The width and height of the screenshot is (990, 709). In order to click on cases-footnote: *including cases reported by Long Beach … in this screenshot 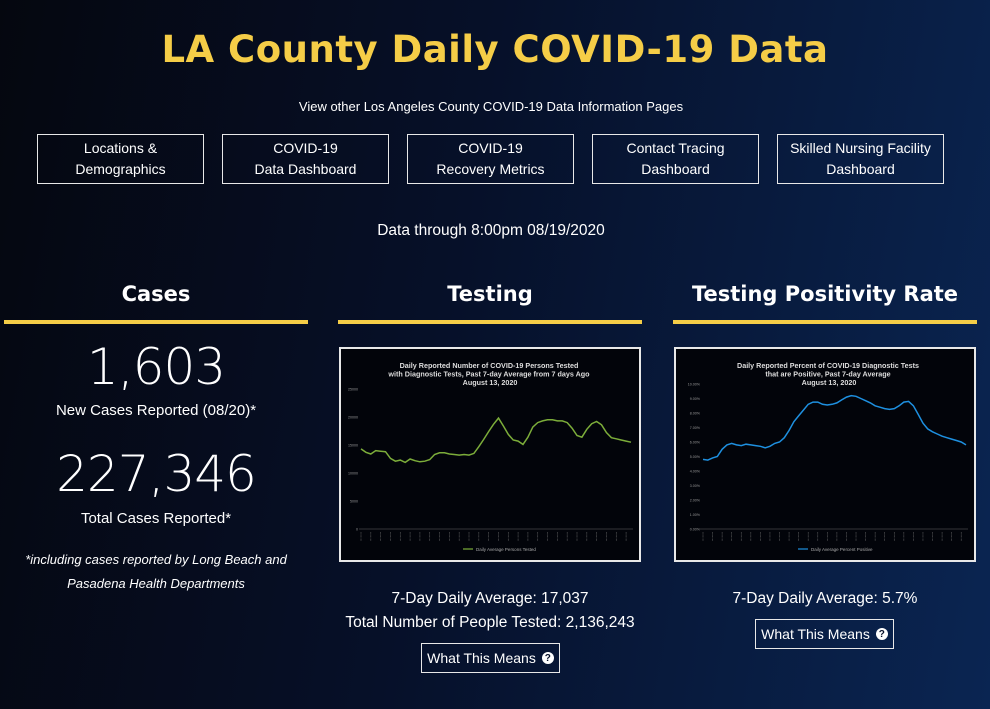, I will do `click(156, 571)`.